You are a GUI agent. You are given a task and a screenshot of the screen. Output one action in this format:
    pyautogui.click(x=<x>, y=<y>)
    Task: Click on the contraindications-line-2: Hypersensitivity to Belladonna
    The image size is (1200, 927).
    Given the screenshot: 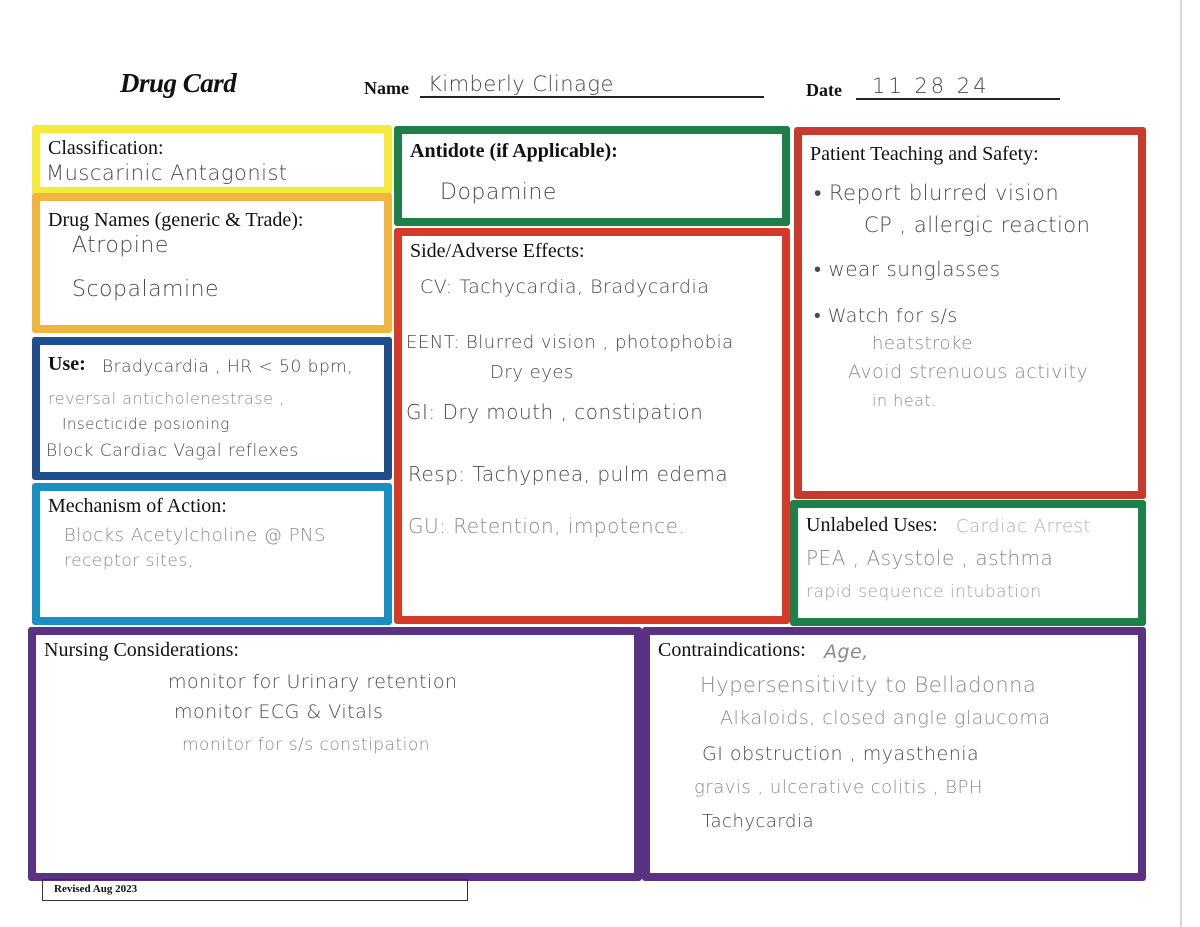 What is the action you would take?
    pyautogui.click(x=868, y=685)
    